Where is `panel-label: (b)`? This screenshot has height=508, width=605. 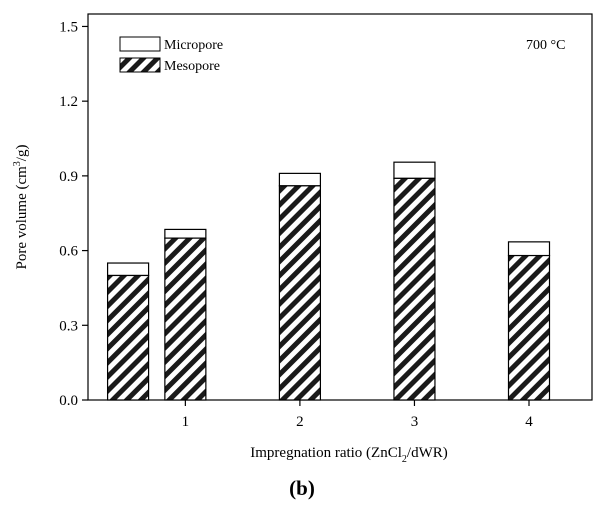
panel-label: (b) is located at coordinates (302, 488).